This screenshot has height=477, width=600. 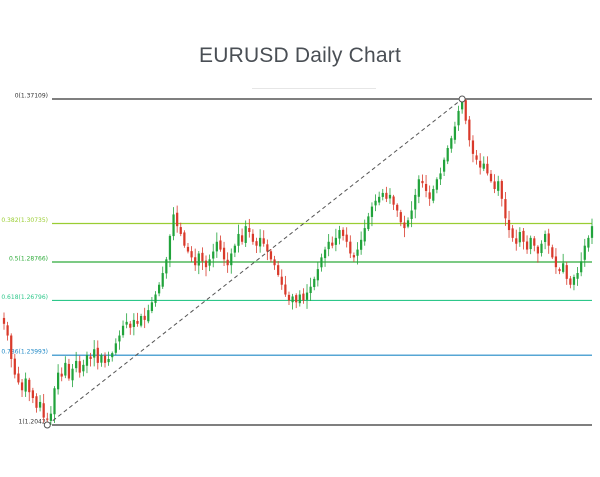 I want to click on chart-title: EURUSD Daily Chart, so click(x=300, y=55).